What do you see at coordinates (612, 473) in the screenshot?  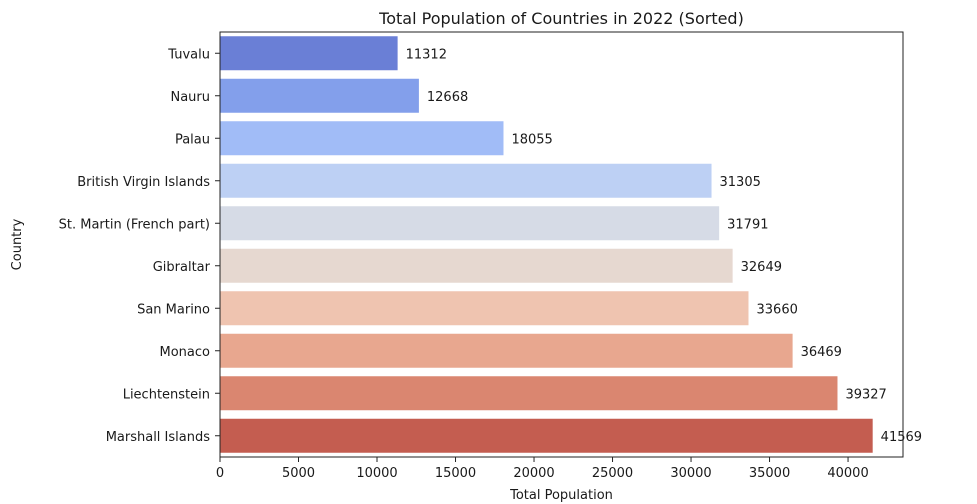 I see `x-tick-label: 25000` at bounding box center [612, 473].